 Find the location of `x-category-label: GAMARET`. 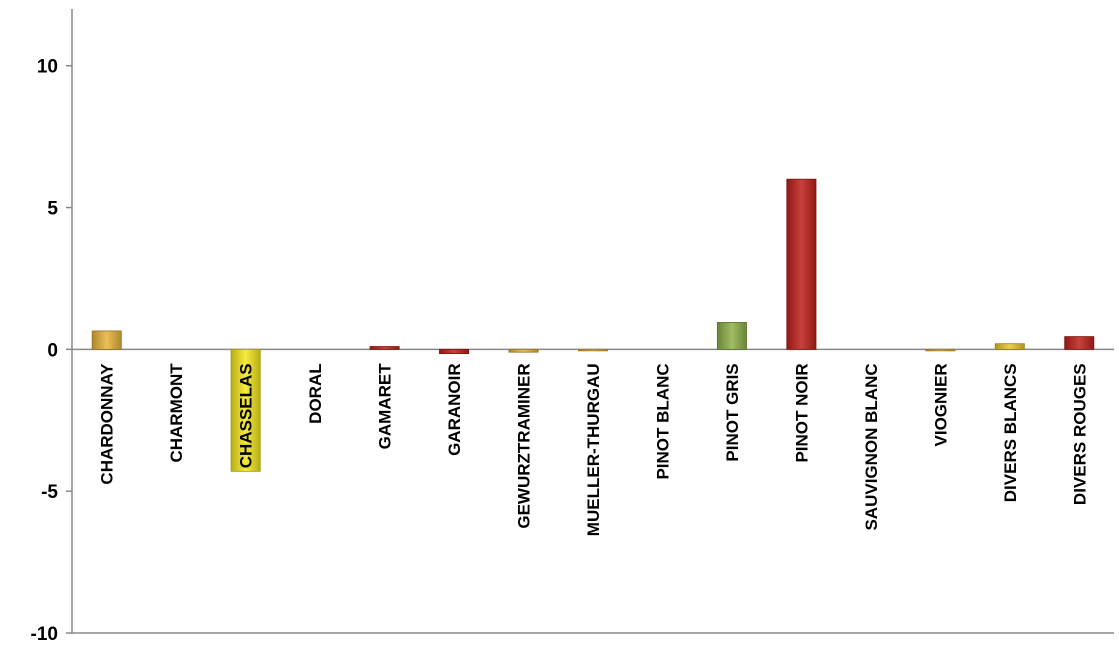

x-category-label: GAMARET is located at coordinates (385, 406).